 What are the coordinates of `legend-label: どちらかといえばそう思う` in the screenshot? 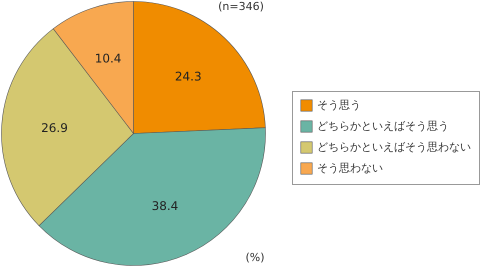 It's located at (383, 126).